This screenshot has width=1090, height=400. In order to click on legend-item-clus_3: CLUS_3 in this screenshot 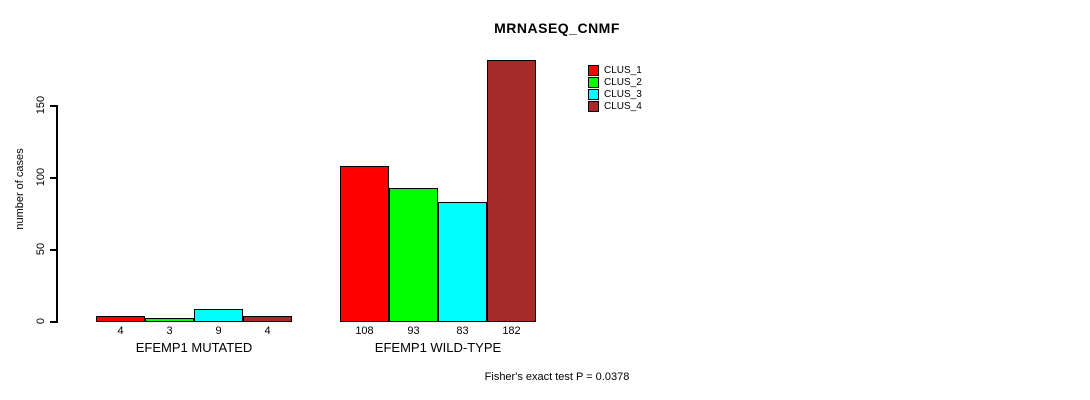, I will do `click(615, 94)`.